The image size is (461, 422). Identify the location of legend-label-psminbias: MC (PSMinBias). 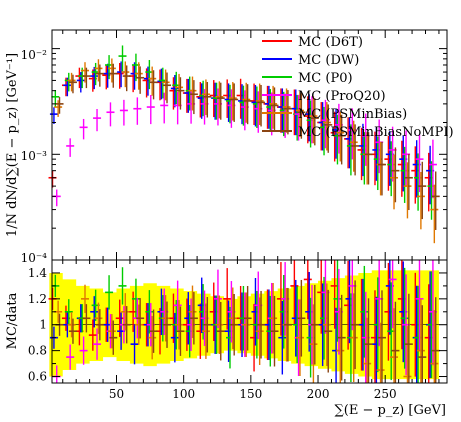
(352, 114).